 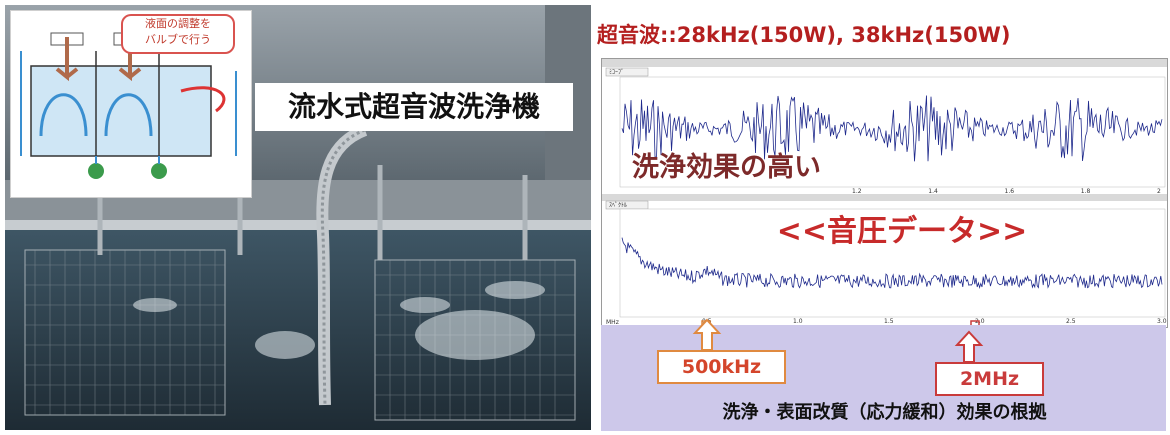 I want to click on x-tick-label: 2.5, so click(x=1071, y=321).